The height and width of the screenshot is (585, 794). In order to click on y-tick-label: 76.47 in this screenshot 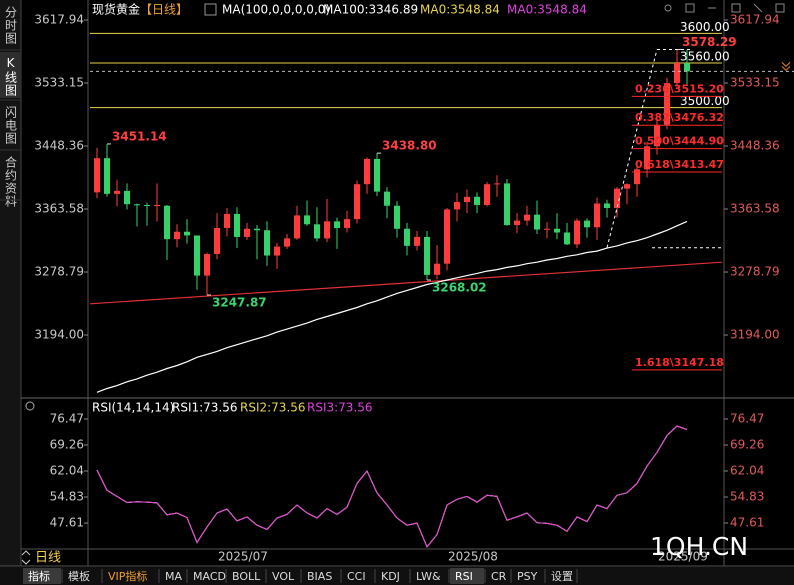, I will do `click(747, 418)`.